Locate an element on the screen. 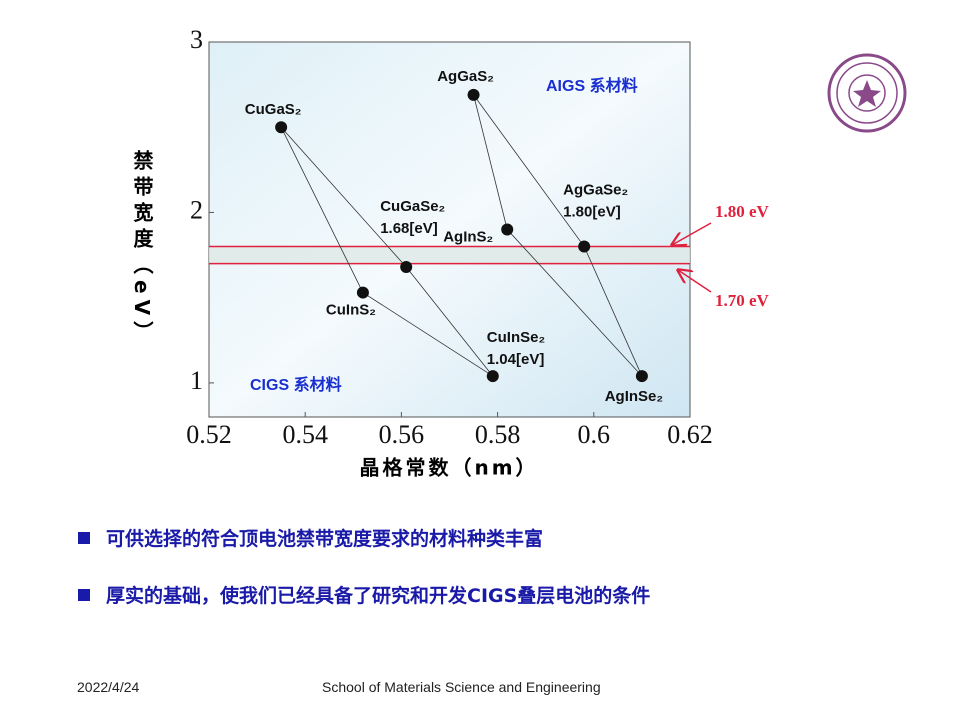 The height and width of the screenshot is (720, 960). bullet: 可供选择的符合顶电池禁带宽度要求的材料种类丰富 is located at coordinates (310, 537).